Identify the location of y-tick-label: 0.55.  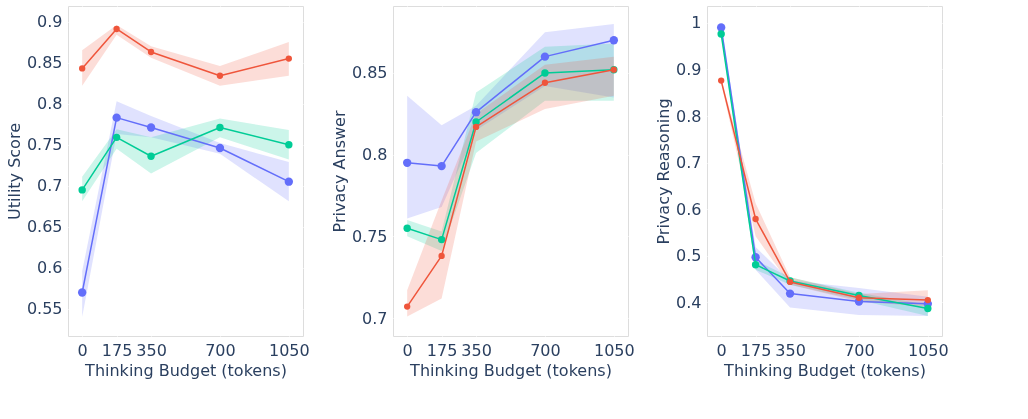
(44, 309).